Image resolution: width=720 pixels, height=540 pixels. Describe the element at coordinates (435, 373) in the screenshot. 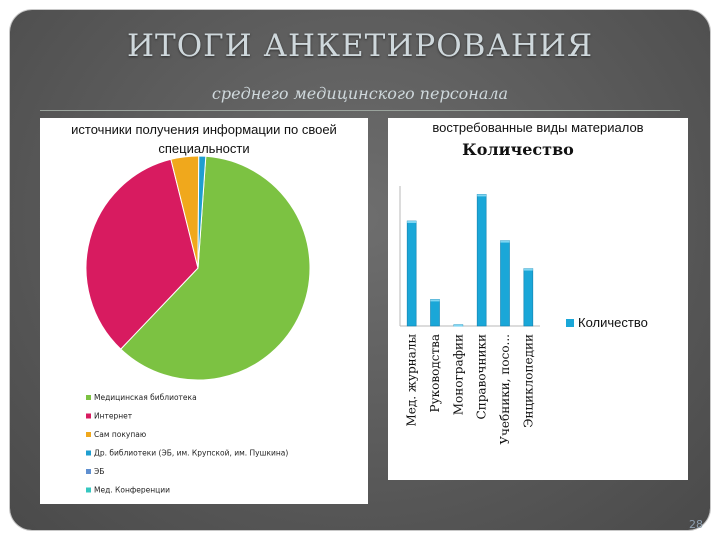

I see `x-category-label: Руководства` at that location.